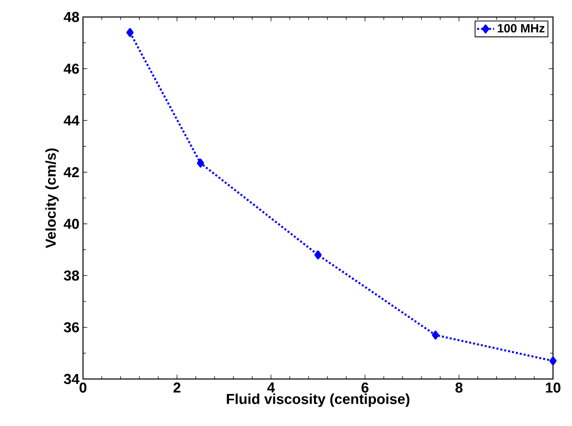  What do you see at coordinates (72, 379) in the screenshot?
I see `y-tick-label: 34` at bounding box center [72, 379].